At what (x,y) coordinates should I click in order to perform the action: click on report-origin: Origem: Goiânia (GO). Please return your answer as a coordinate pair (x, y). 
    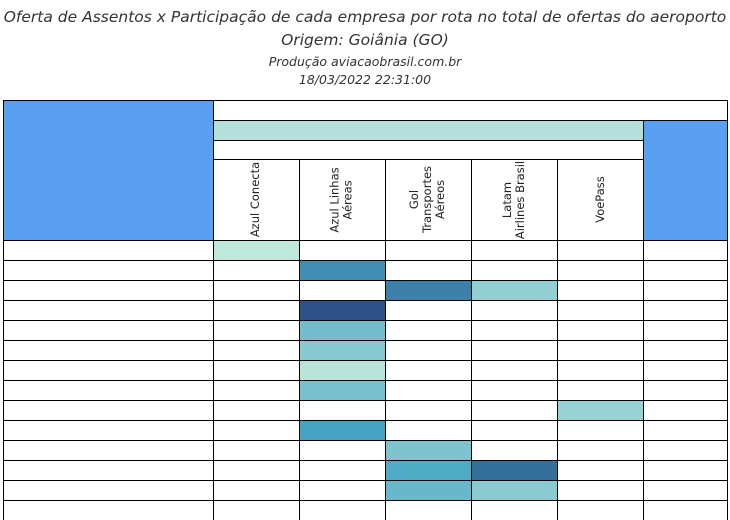
    Looking at the image, I should click on (365, 40).